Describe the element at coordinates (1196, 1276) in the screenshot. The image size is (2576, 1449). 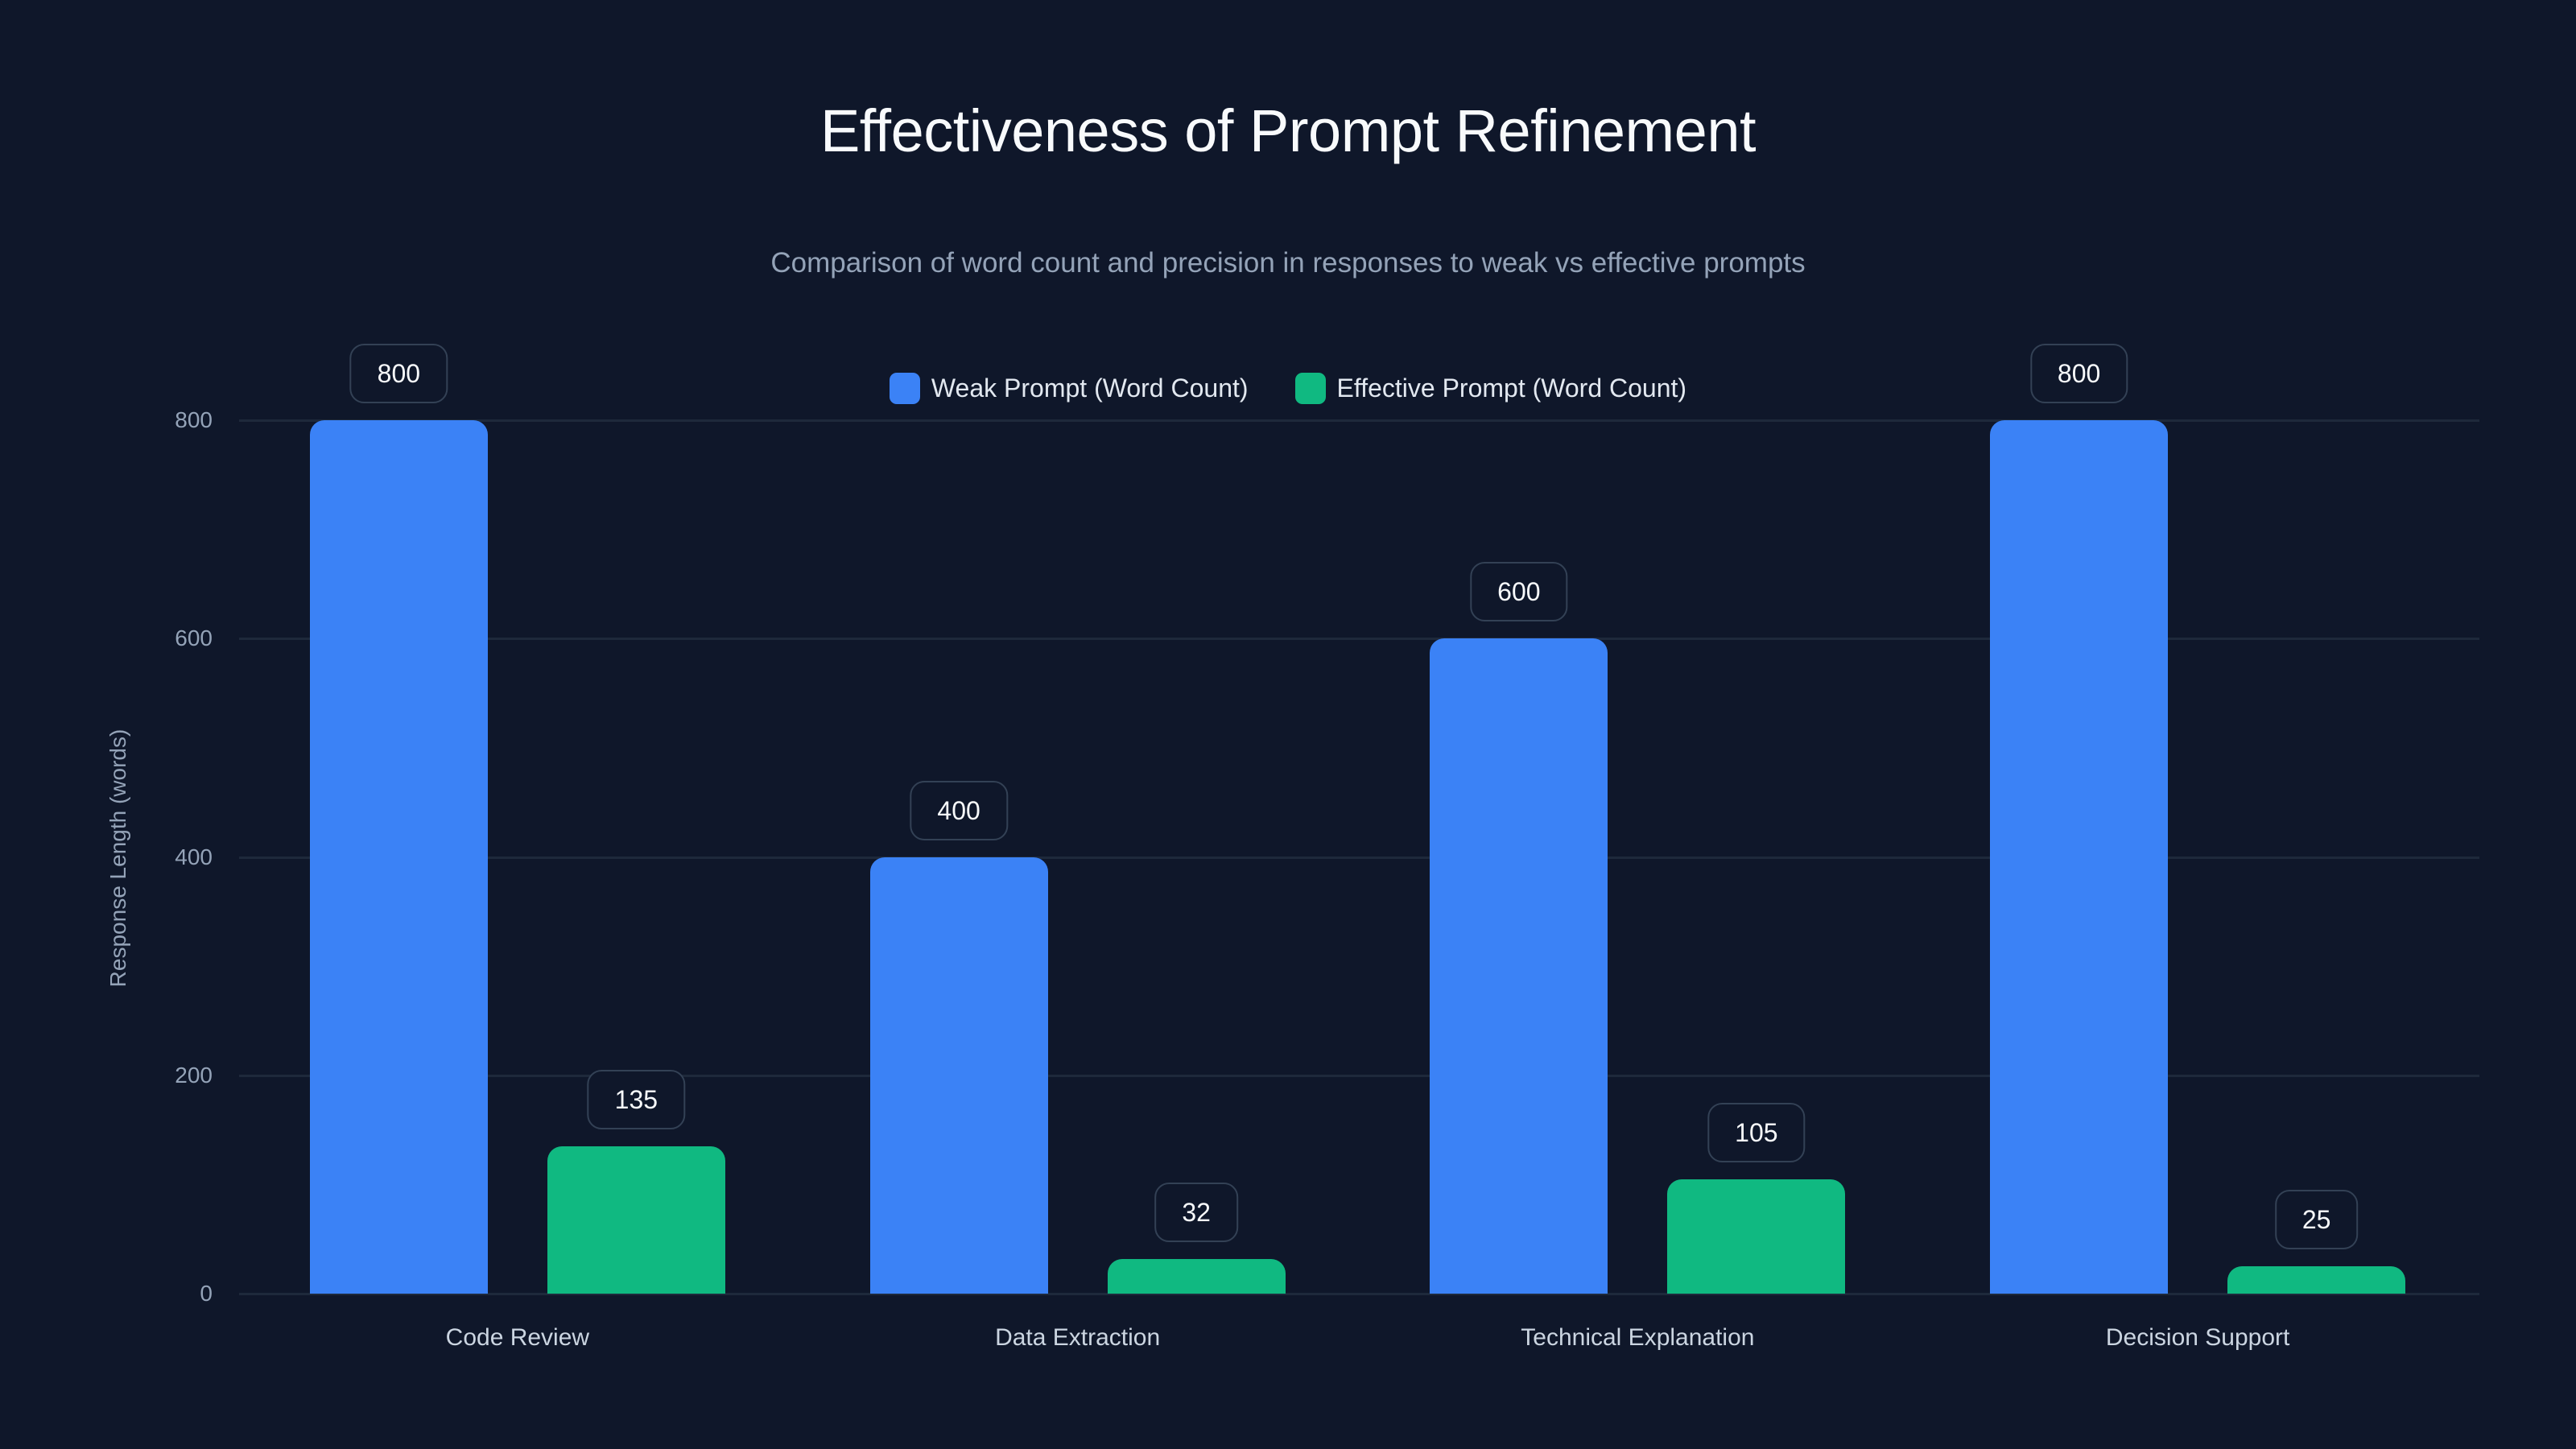
I see `bar-effective-data-extraction` at that location.